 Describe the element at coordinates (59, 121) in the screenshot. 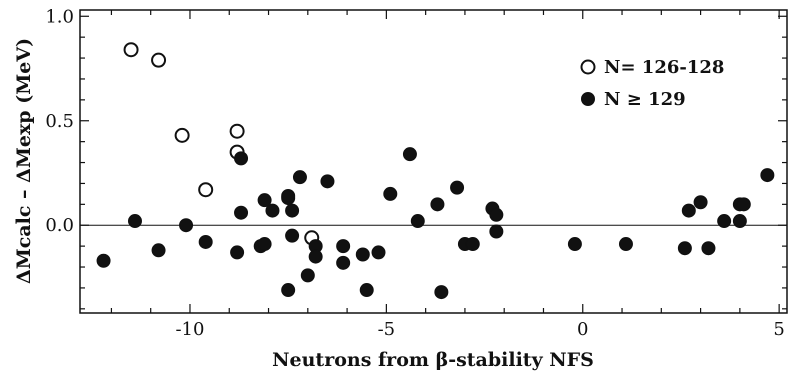

I see `y-tick-label: 0.5` at that location.